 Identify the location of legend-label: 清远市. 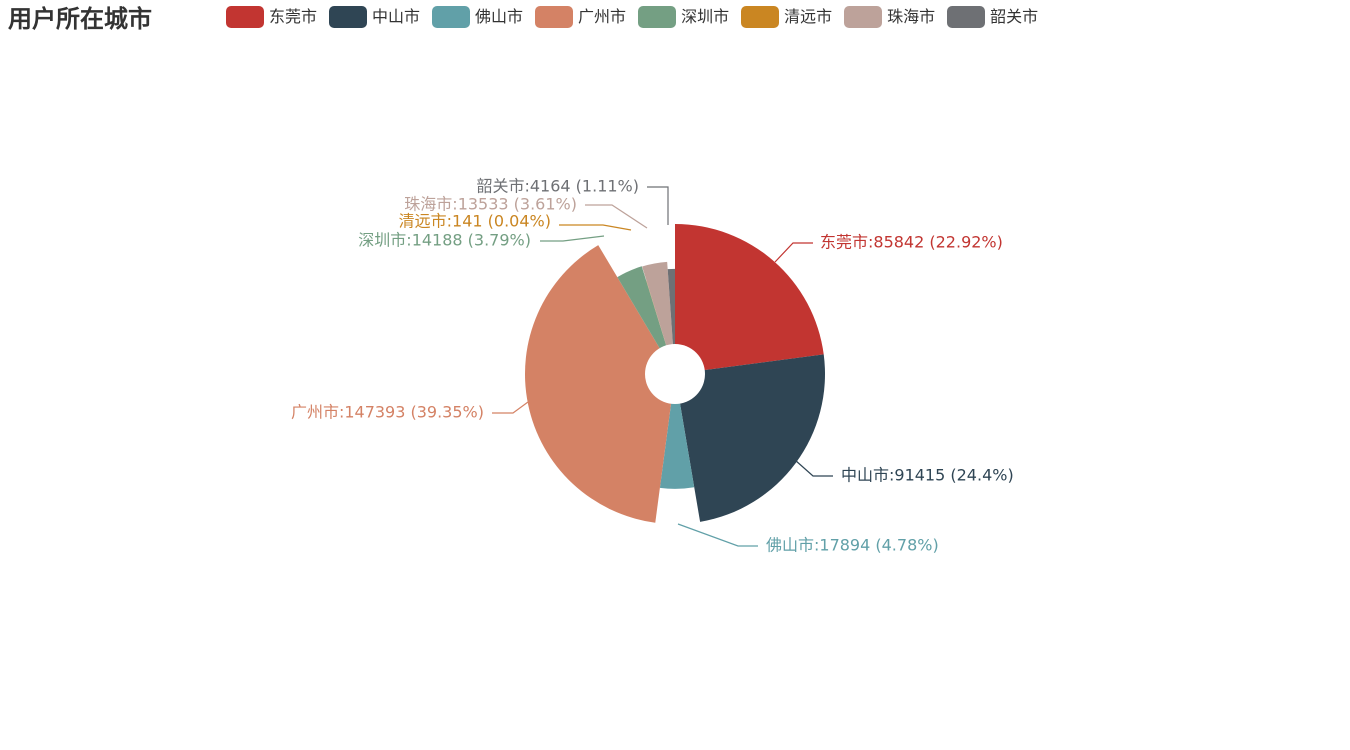
(808, 16).